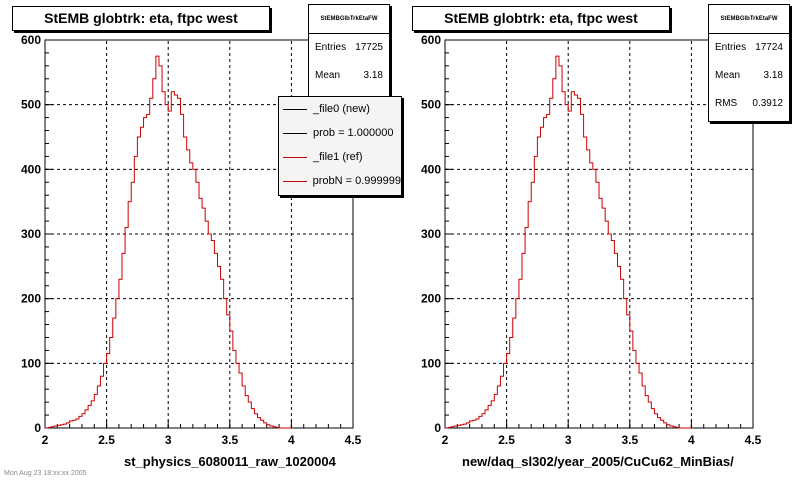 This screenshot has width=800, height=480. What do you see at coordinates (331, 47) in the screenshot?
I see `left-stats-entries-label: Entries` at bounding box center [331, 47].